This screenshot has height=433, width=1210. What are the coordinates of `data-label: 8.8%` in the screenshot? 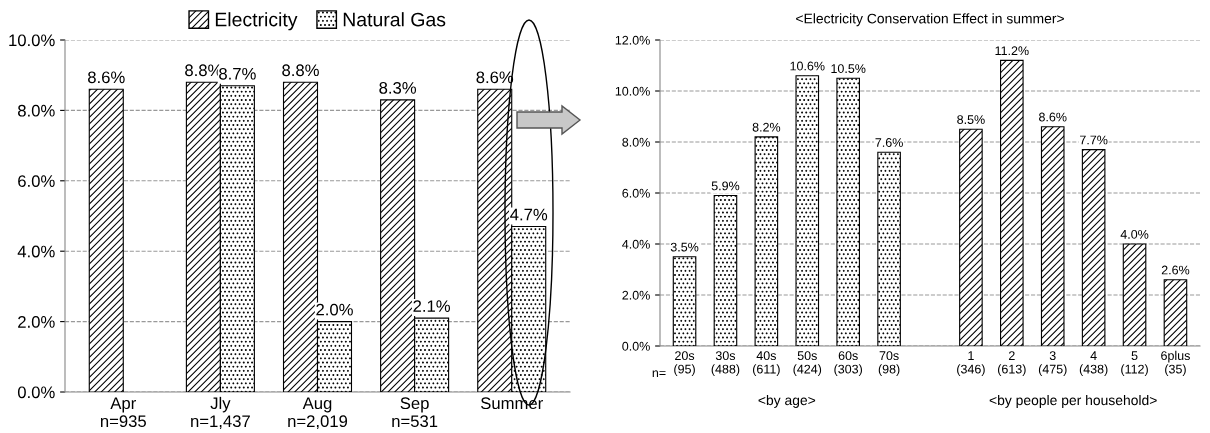 It's located at (300, 70).